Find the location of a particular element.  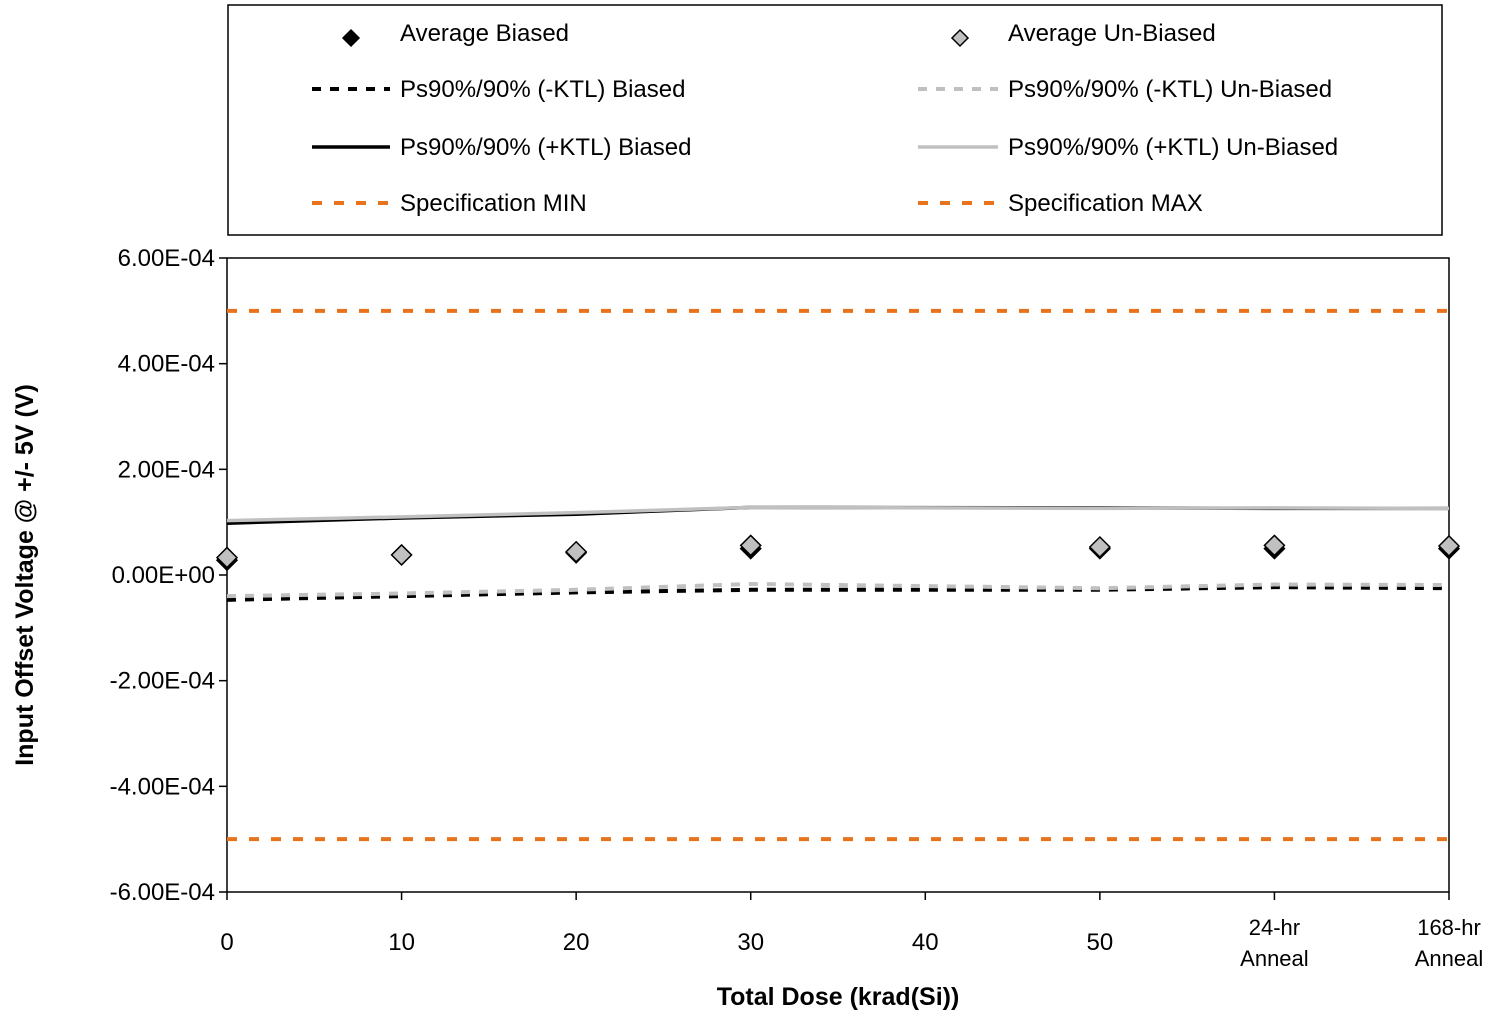

x-tick-label: 30 is located at coordinates (750, 942).